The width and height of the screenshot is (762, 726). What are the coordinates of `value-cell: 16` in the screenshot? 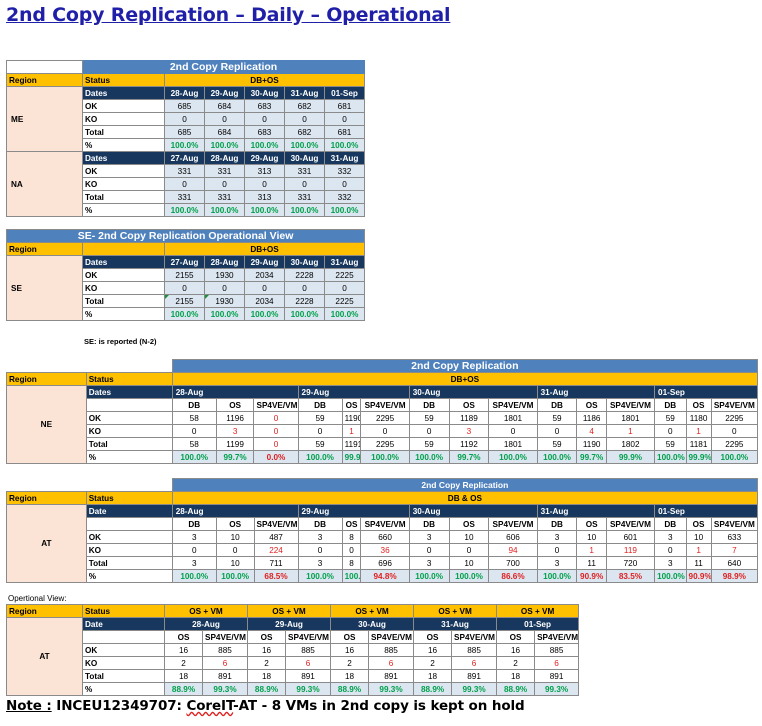 It's located at (516, 650).